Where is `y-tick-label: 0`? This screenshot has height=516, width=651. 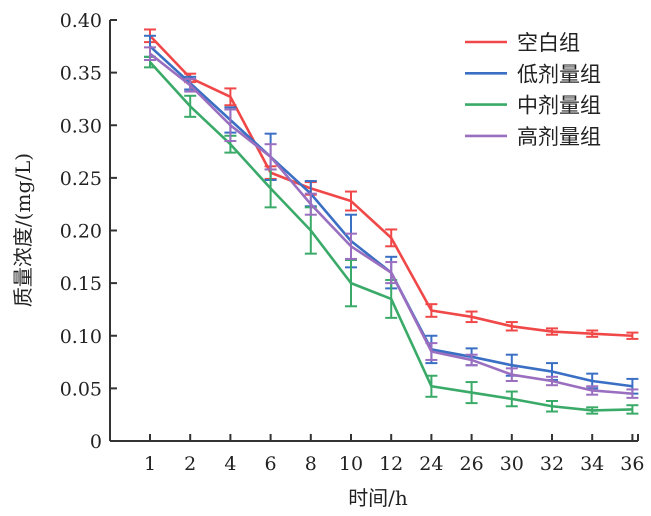
y-tick-label: 0 is located at coordinates (96, 442).